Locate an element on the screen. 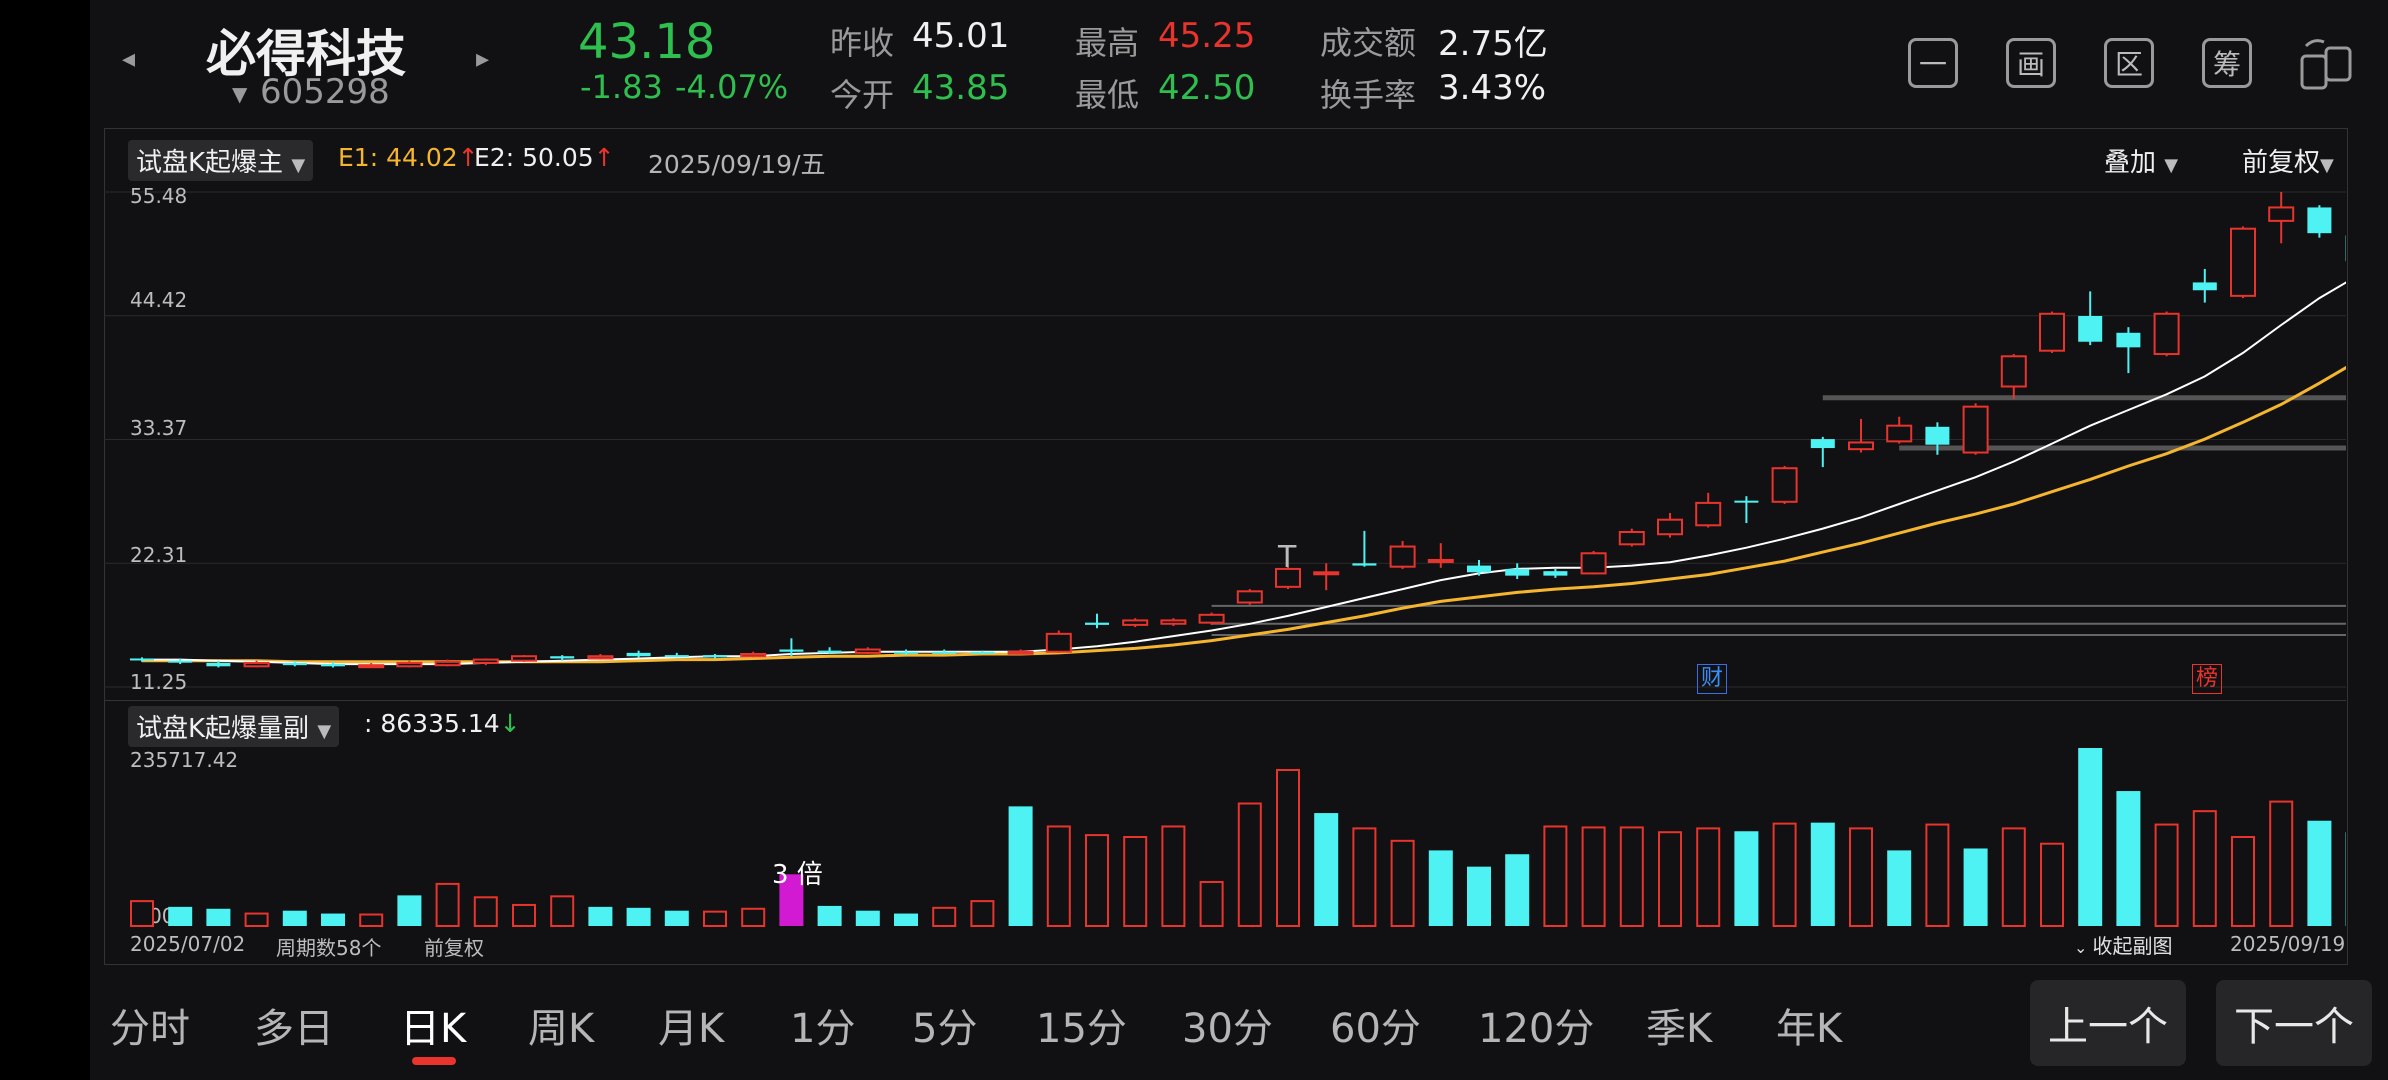 The image size is (2388, 1080). main-indicator-dropdown: 试盘K起爆主 ▼ is located at coordinates (221, 160).